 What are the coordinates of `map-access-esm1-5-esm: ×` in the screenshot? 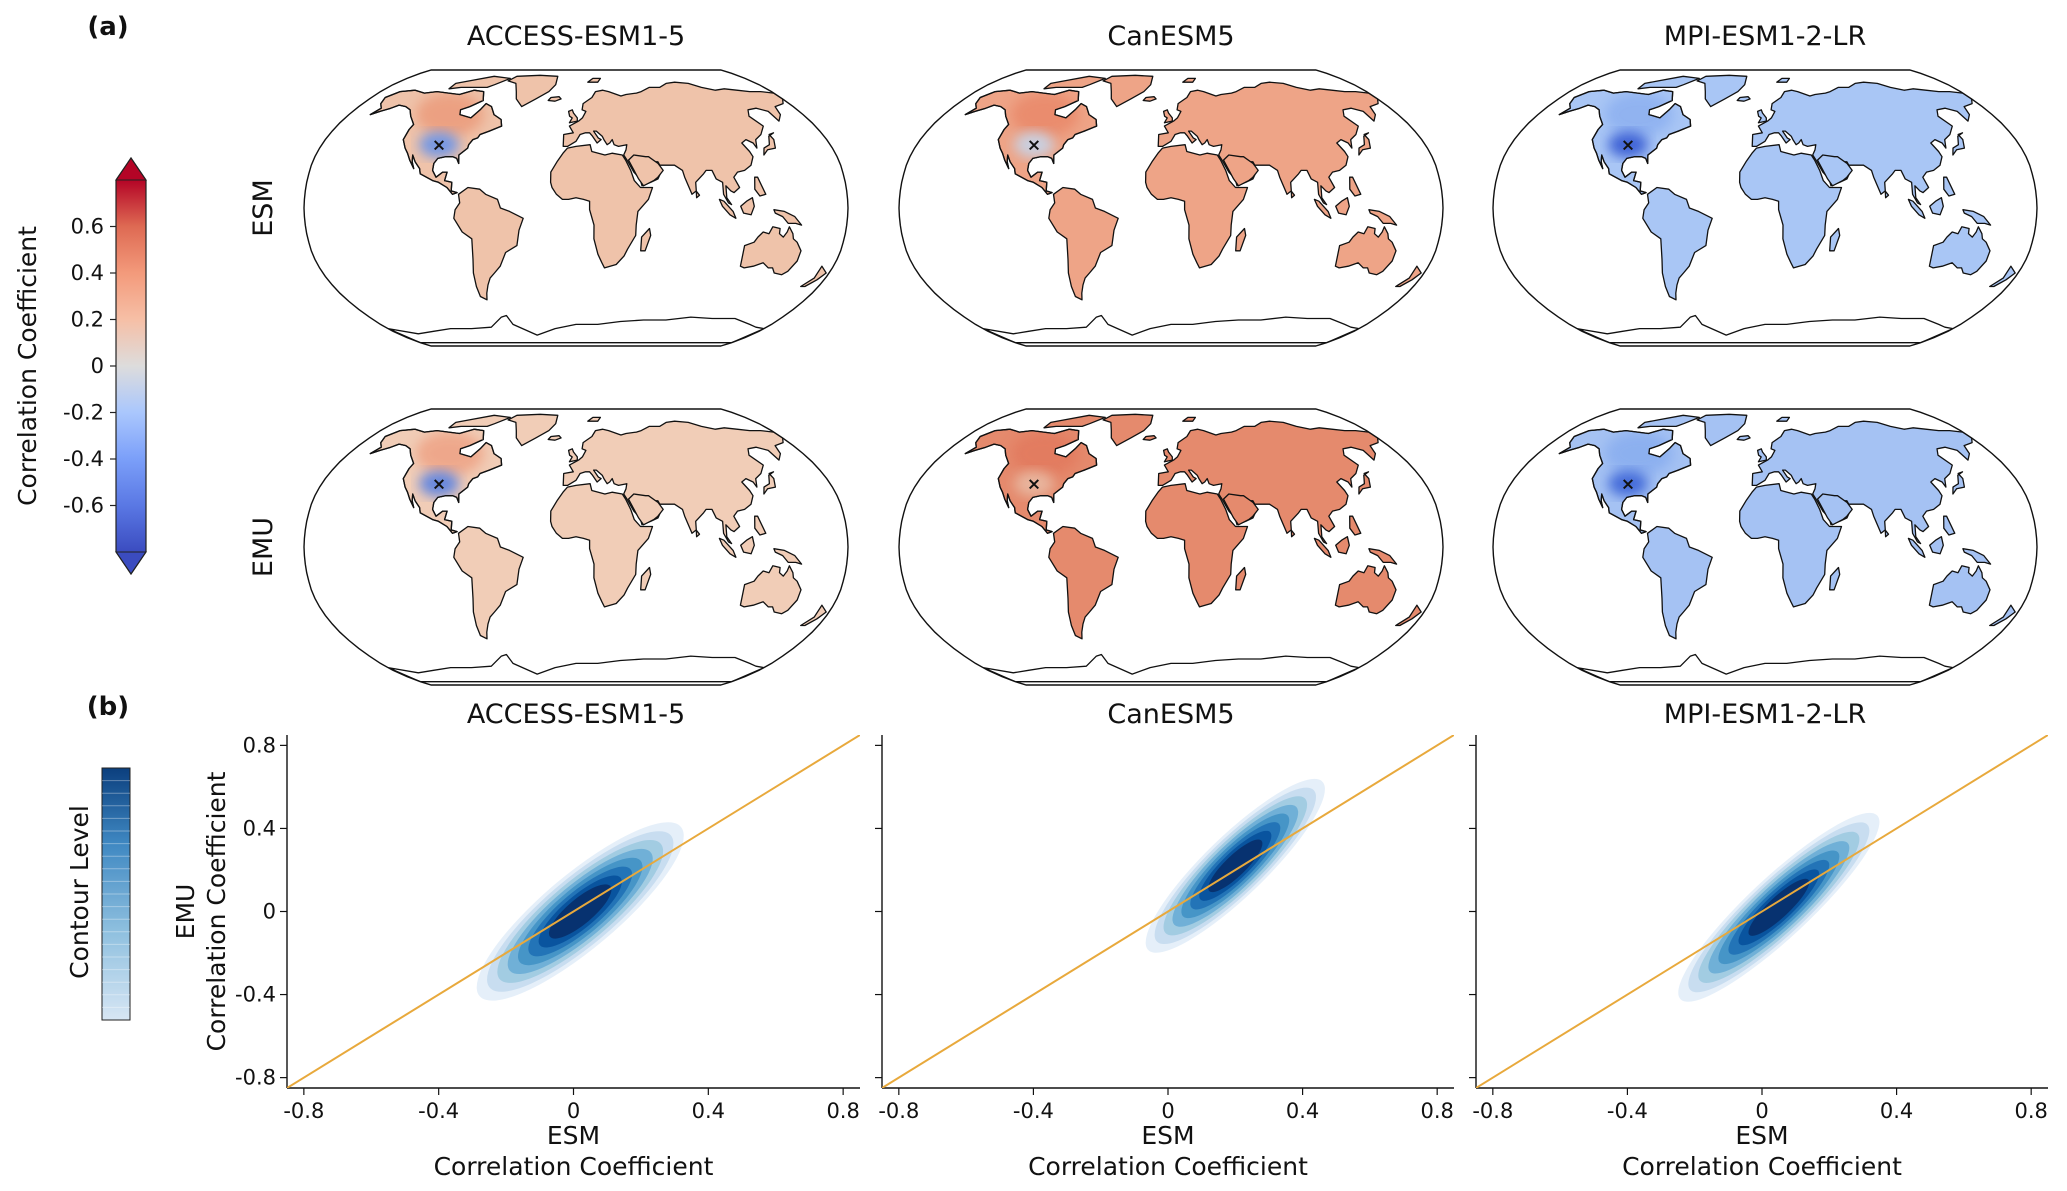 It's located at (576, 208).